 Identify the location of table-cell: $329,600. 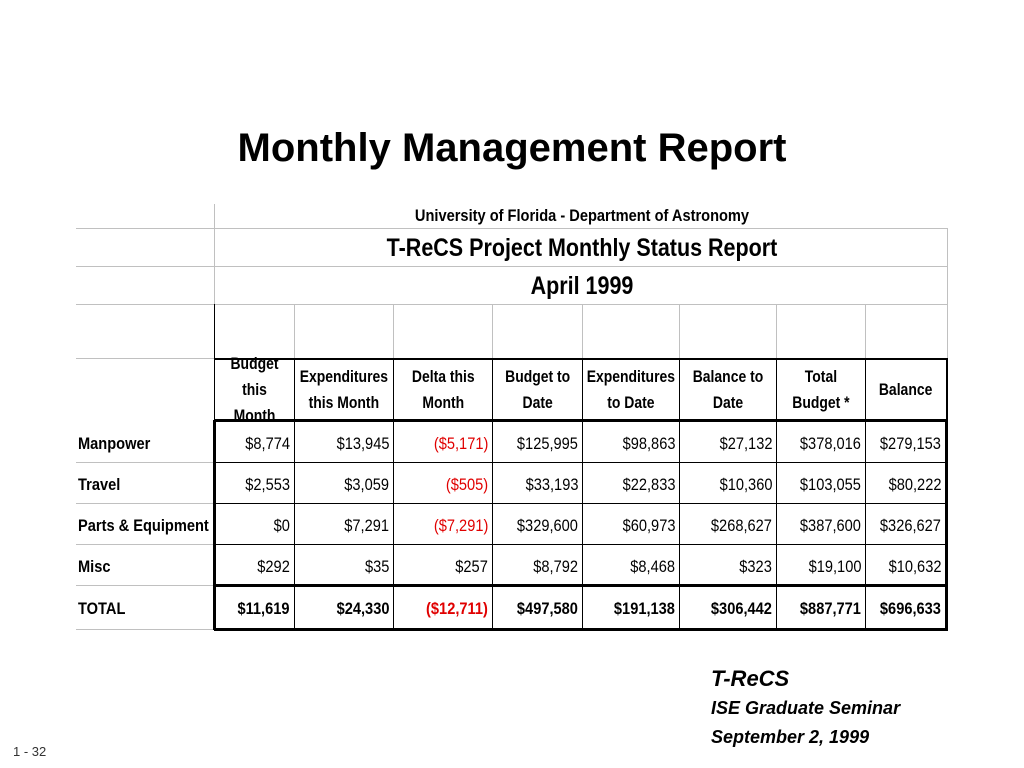
(547, 525).